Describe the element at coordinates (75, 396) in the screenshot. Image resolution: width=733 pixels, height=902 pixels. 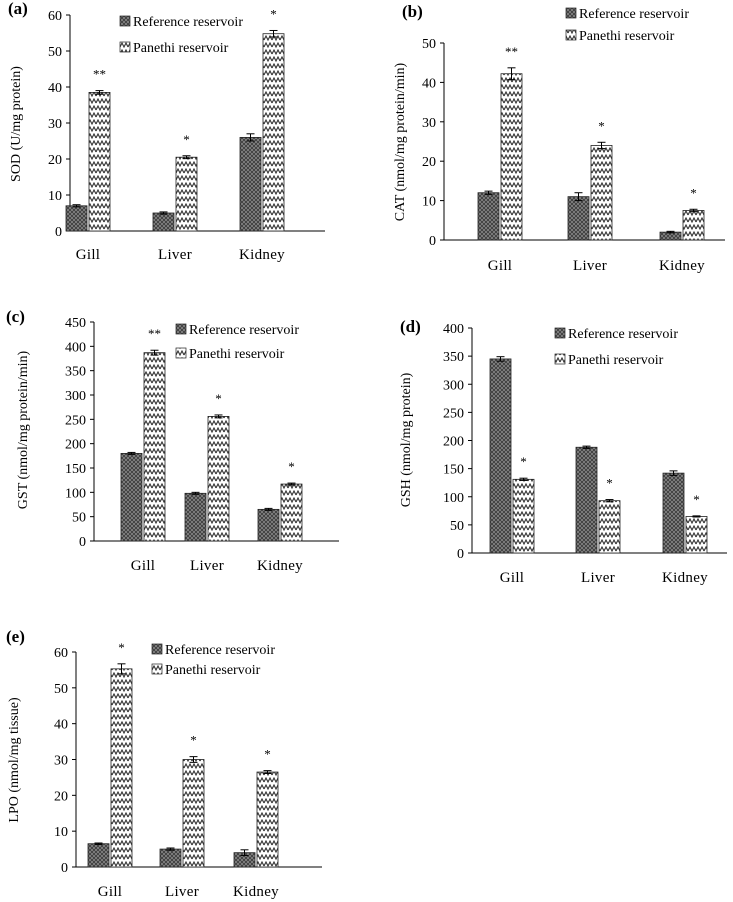
I see `y-tick-label: 300` at that location.